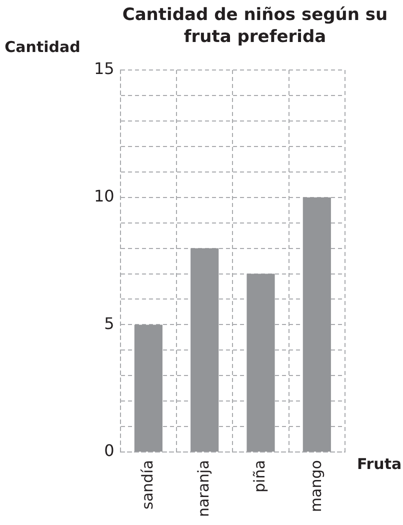 This screenshot has width=403, height=525. I want to click on chart-title: Cantidad de niños según su fruta preferida, so click(255, 26).